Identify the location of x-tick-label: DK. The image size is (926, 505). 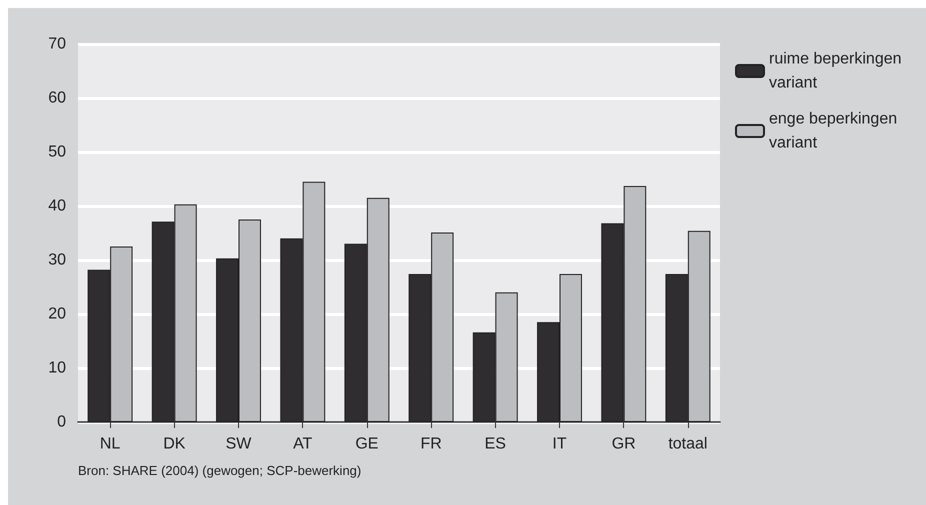
(174, 444).